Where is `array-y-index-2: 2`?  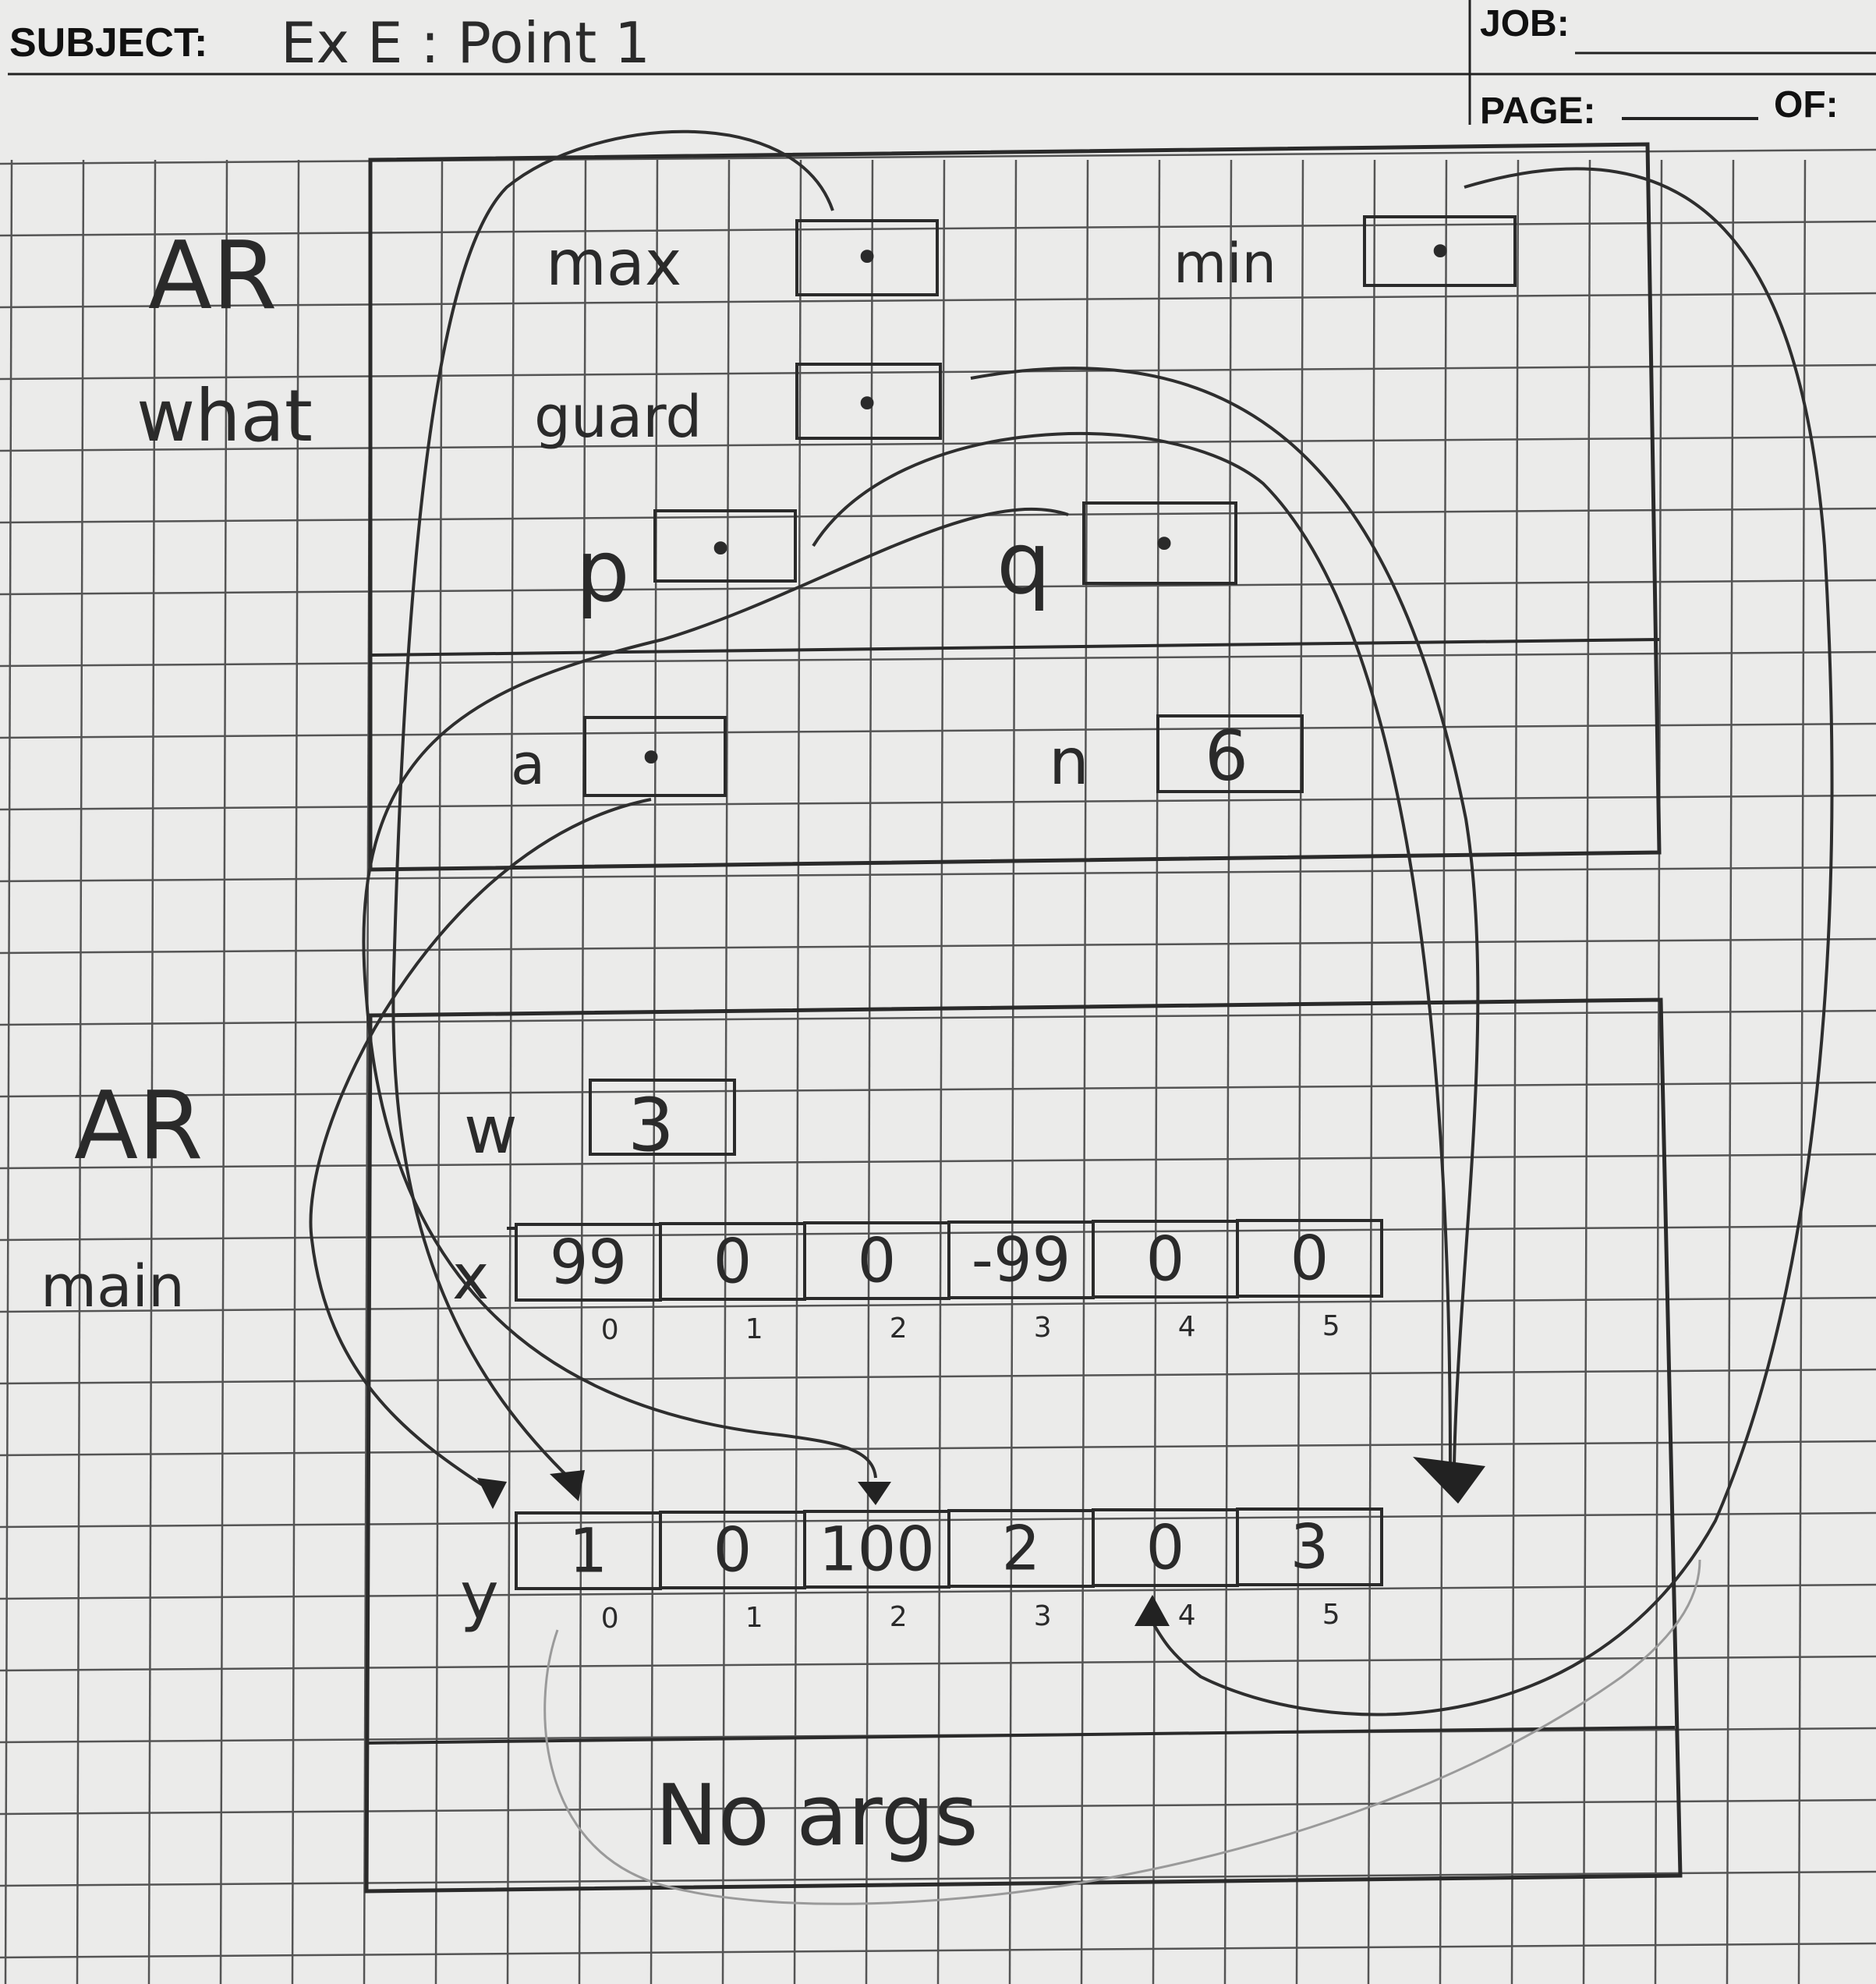
array-y-index-2: 2 is located at coordinates (899, 1617).